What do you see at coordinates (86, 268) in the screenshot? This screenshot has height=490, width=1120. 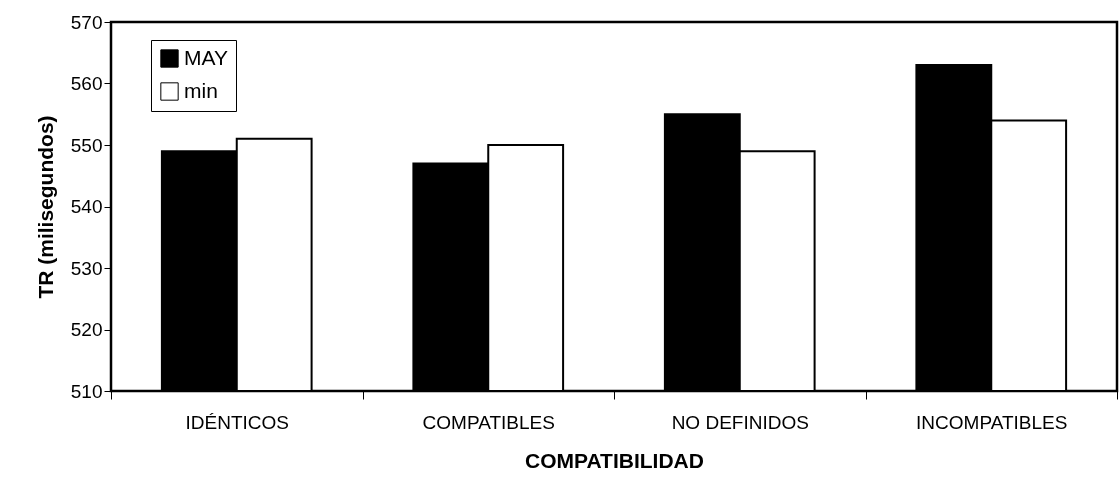 I see `y-tick-label: 530` at bounding box center [86, 268].